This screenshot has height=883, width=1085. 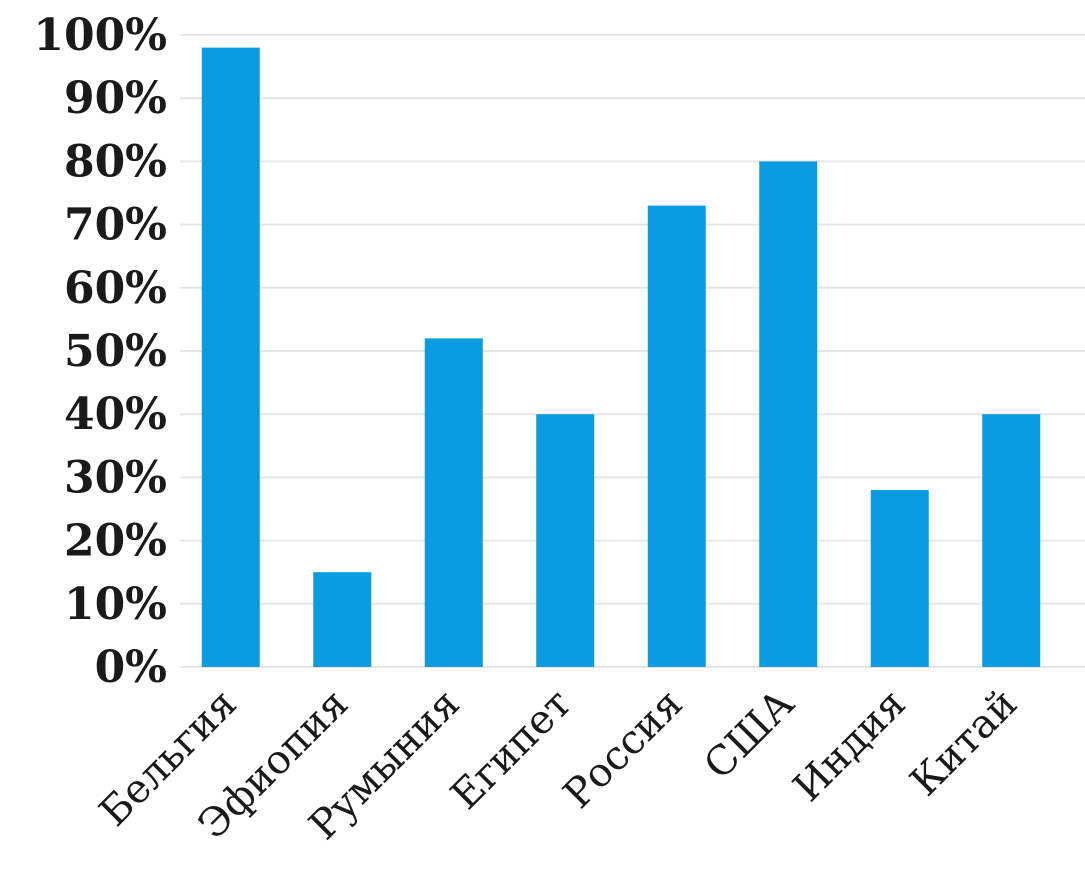 What do you see at coordinates (749, 735) in the screenshot?
I see `x-tick-label: США` at bounding box center [749, 735].